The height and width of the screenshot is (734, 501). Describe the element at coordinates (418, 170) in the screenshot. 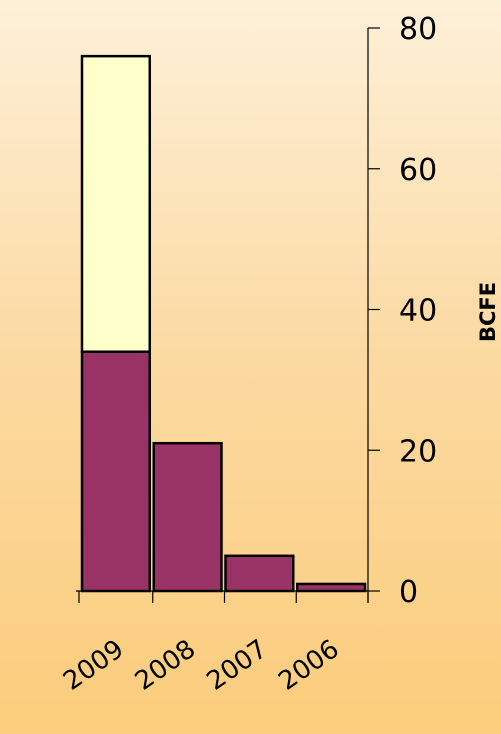

I see `y-tick-label: 60` at that location.